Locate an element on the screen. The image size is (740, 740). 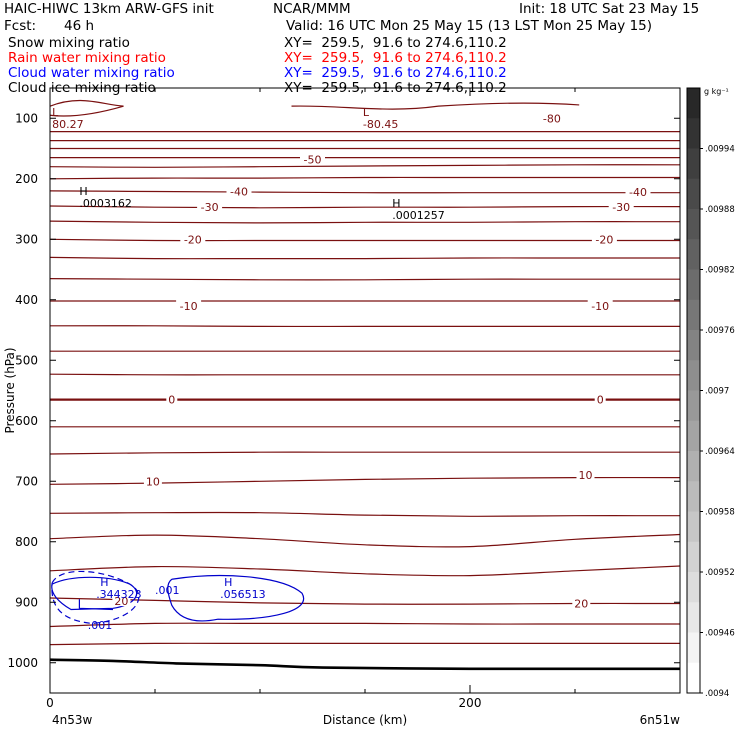
terrain-line is located at coordinates (364, 664).